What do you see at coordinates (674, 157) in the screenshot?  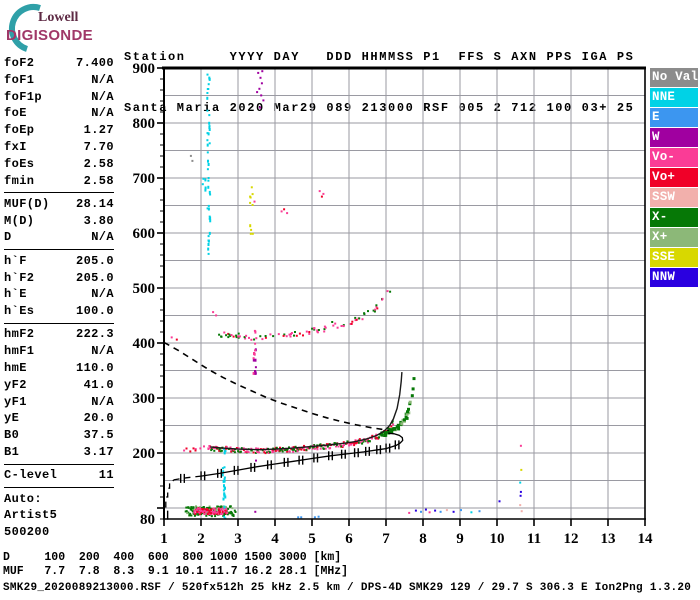 I see `legend-item-Vo-: Vo-` at bounding box center [674, 157].